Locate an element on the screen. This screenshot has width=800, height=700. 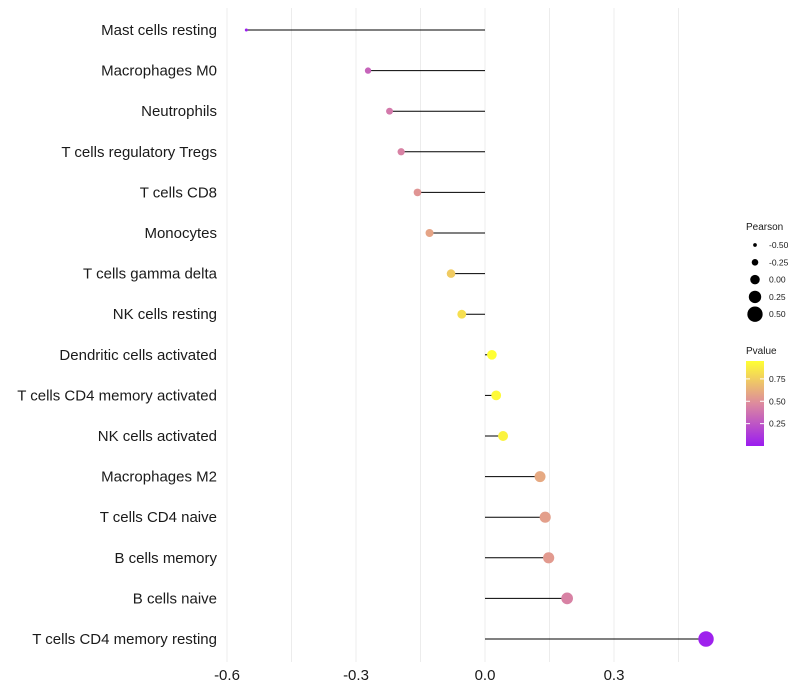
category-label: T cells regulatory Tregs is located at coordinates (139, 152).